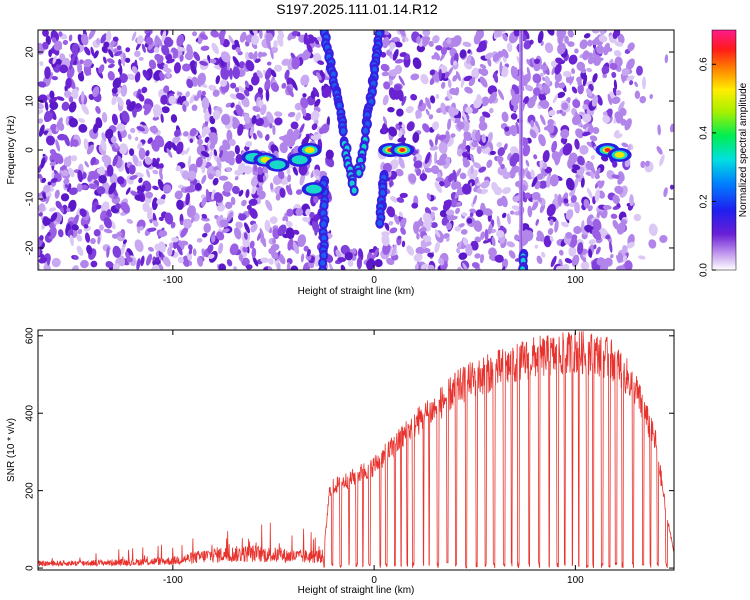 This screenshot has height=600, width=750. I want to click on y-tick-label: 0, so click(30, 150).